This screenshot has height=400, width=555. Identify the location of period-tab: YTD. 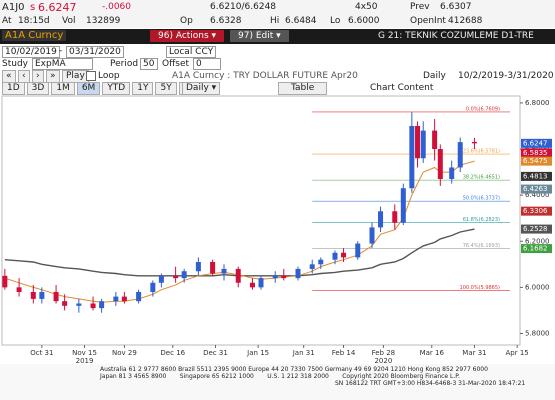
(116, 88).